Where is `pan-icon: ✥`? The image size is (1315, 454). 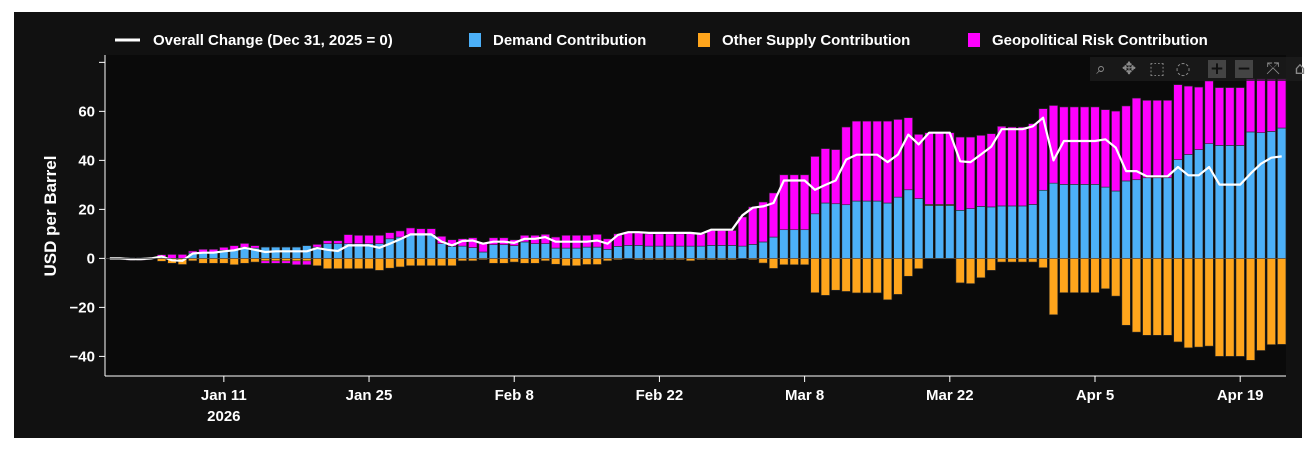
pan-icon: ✥ is located at coordinates (1129, 69).